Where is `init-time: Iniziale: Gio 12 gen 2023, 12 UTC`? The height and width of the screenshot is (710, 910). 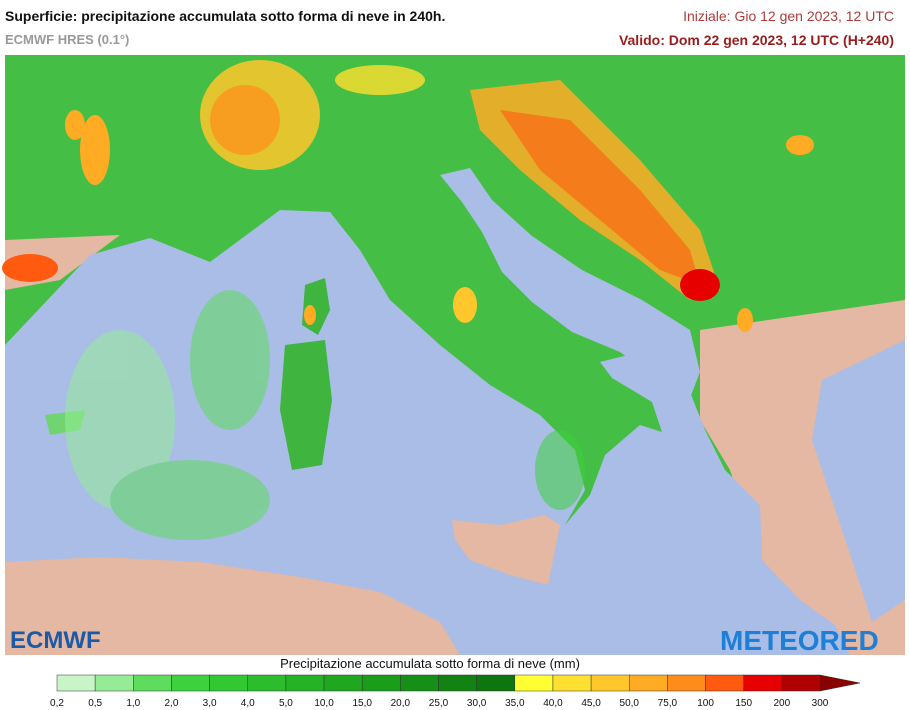
init-time: Iniziale: Gio 12 gen 2023, 12 UTC is located at coordinates (788, 16).